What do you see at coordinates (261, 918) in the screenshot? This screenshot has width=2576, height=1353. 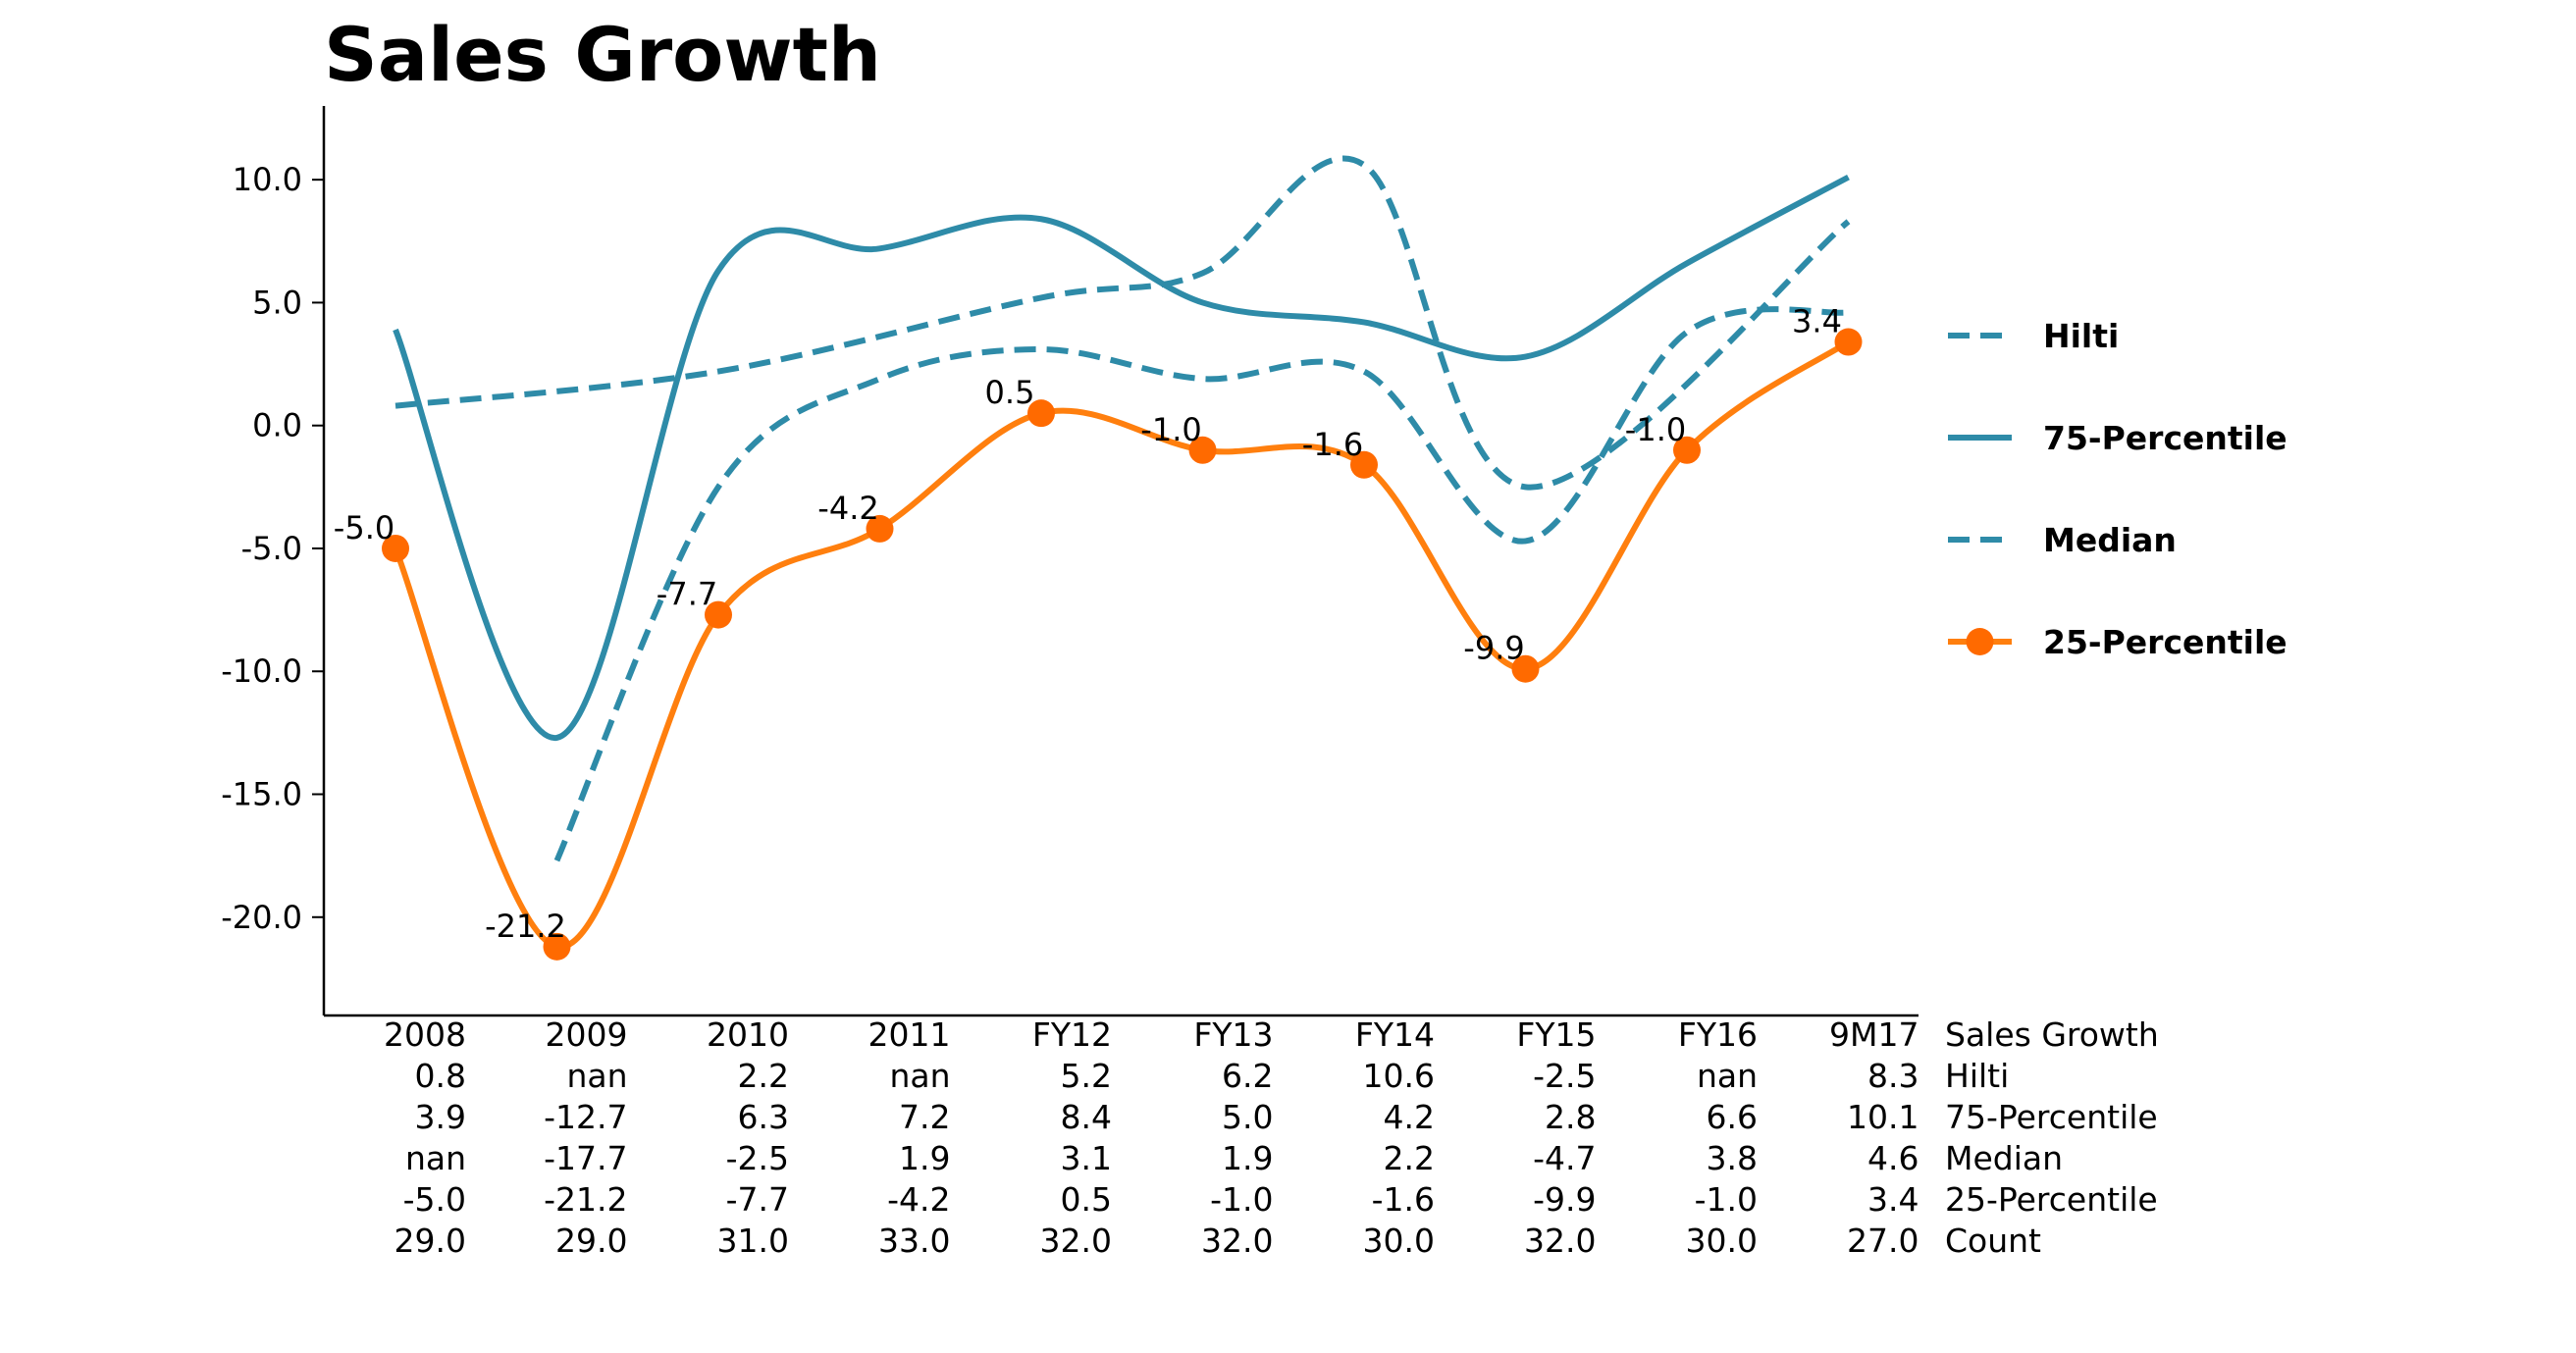 I see `y-tick-label: -20.0` at bounding box center [261, 918].